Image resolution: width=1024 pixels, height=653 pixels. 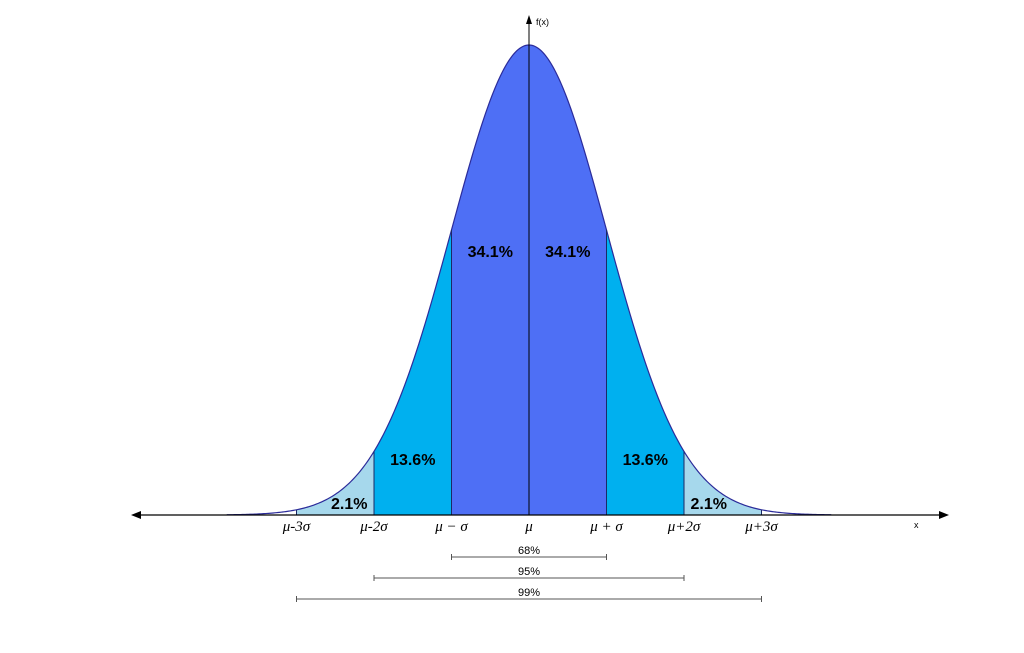 I want to click on sigma-tick-label: μ + σ, so click(x=606, y=527).